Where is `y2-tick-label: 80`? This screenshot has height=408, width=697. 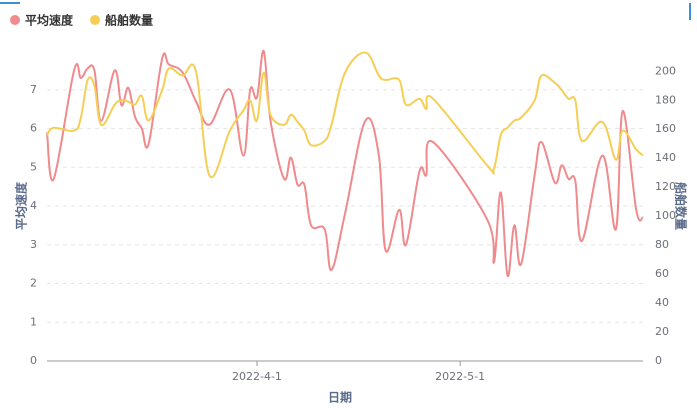
y2-tick-label: 80 is located at coordinates (662, 244).